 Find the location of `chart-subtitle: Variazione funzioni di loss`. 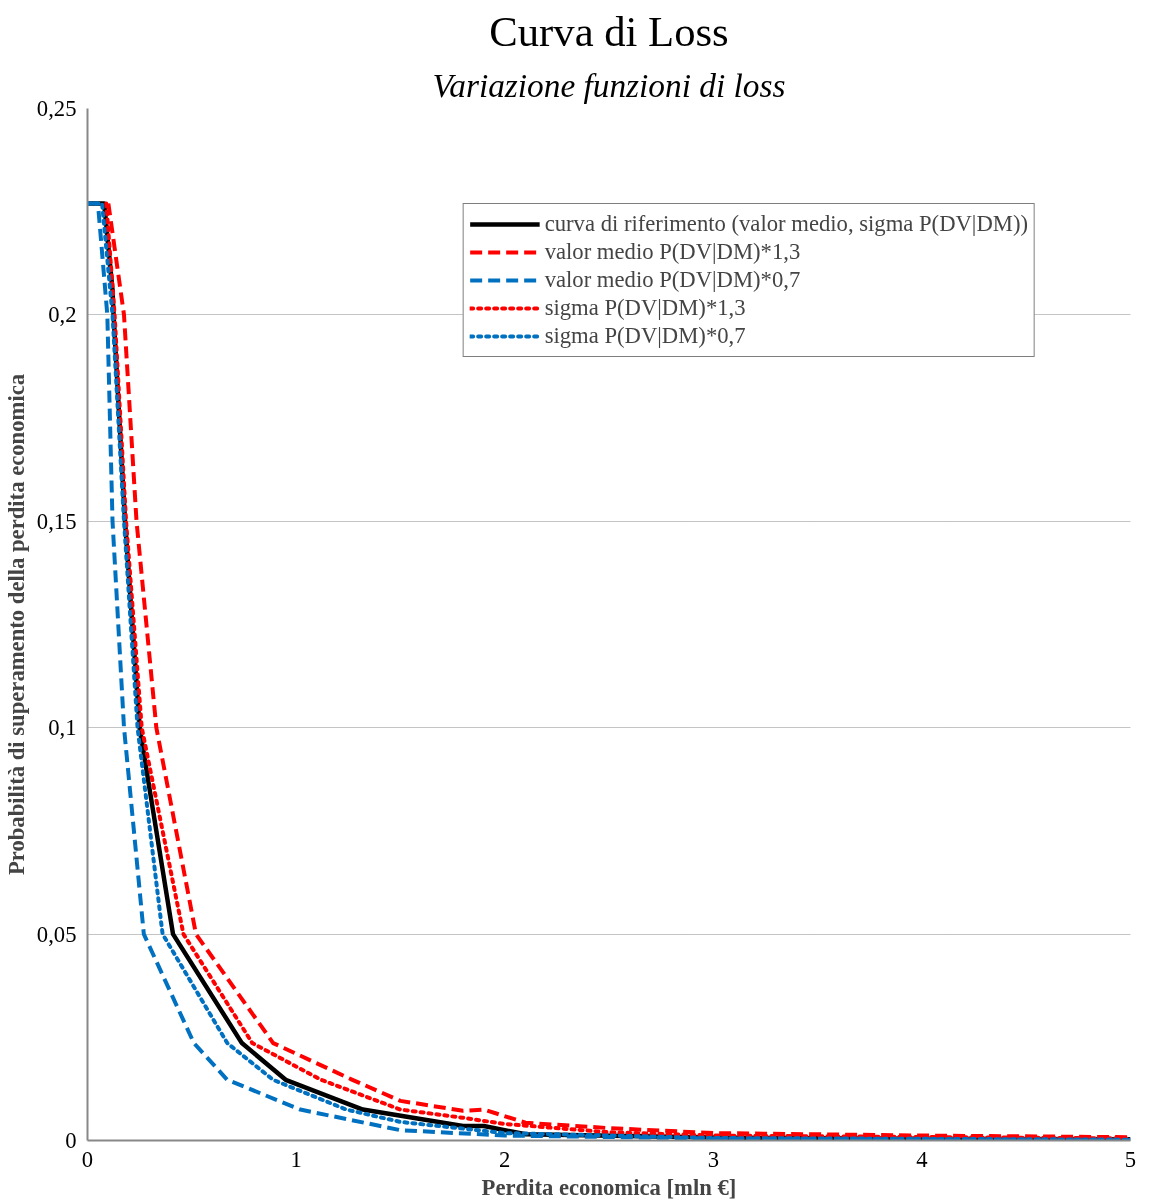

chart-subtitle: Variazione funzioni di loss is located at coordinates (609, 85).